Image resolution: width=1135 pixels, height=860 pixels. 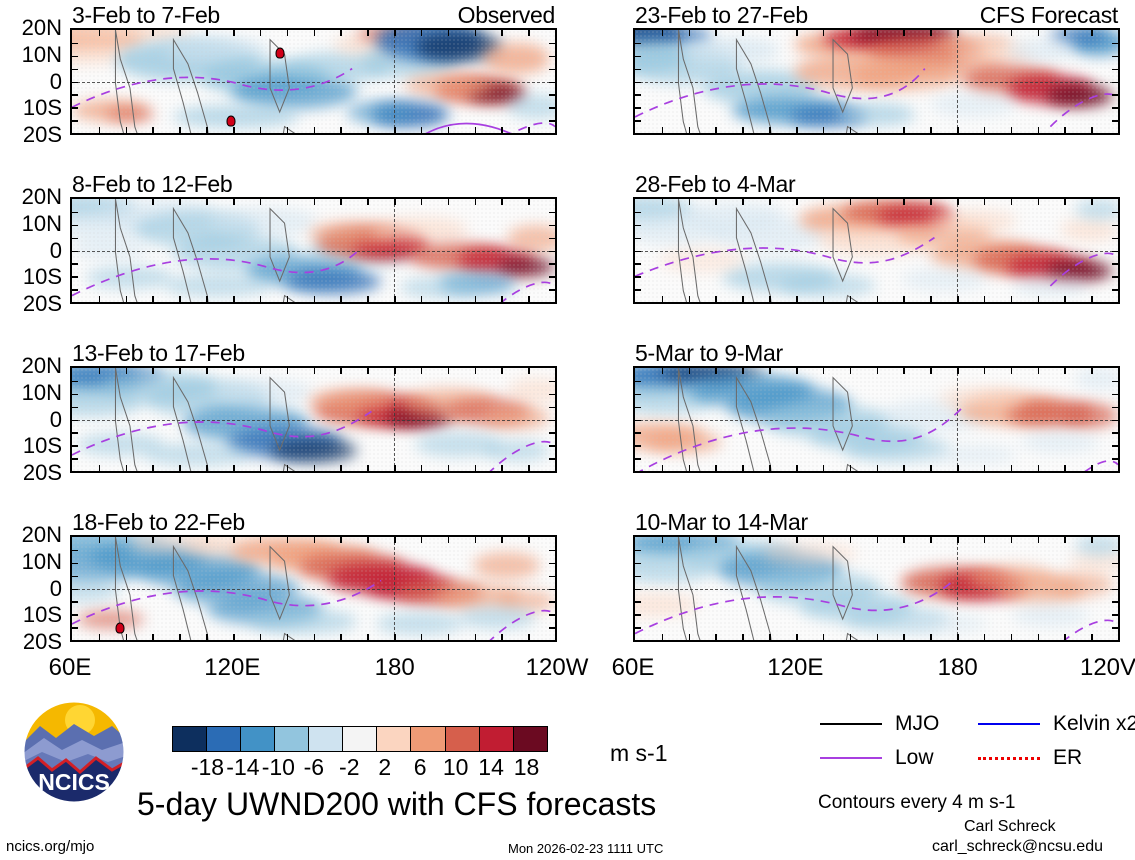 I want to click on colorbar-tick-label: -2, so click(x=349, y=767).